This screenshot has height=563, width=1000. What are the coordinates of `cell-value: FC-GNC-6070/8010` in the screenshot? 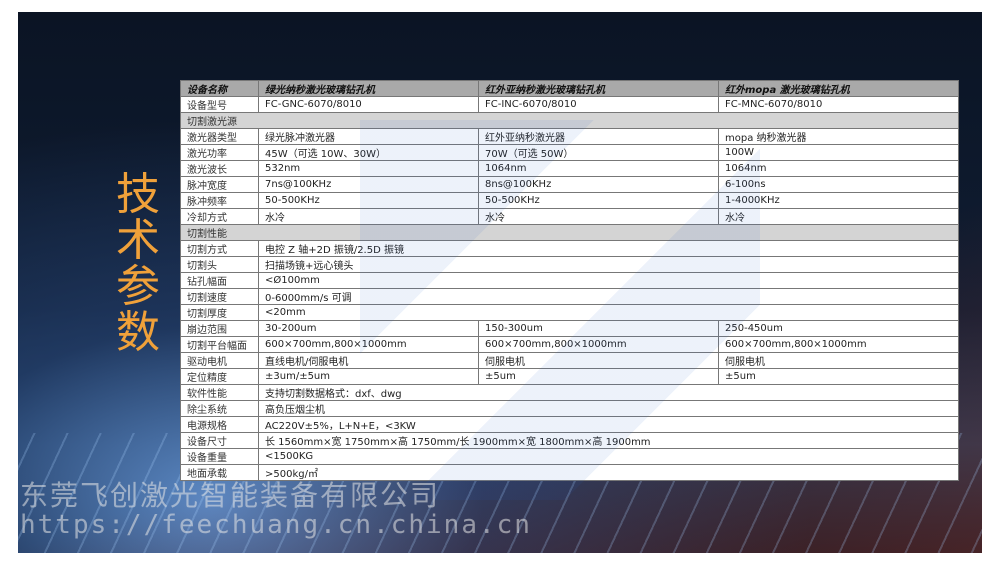 It's located at (368, 104).